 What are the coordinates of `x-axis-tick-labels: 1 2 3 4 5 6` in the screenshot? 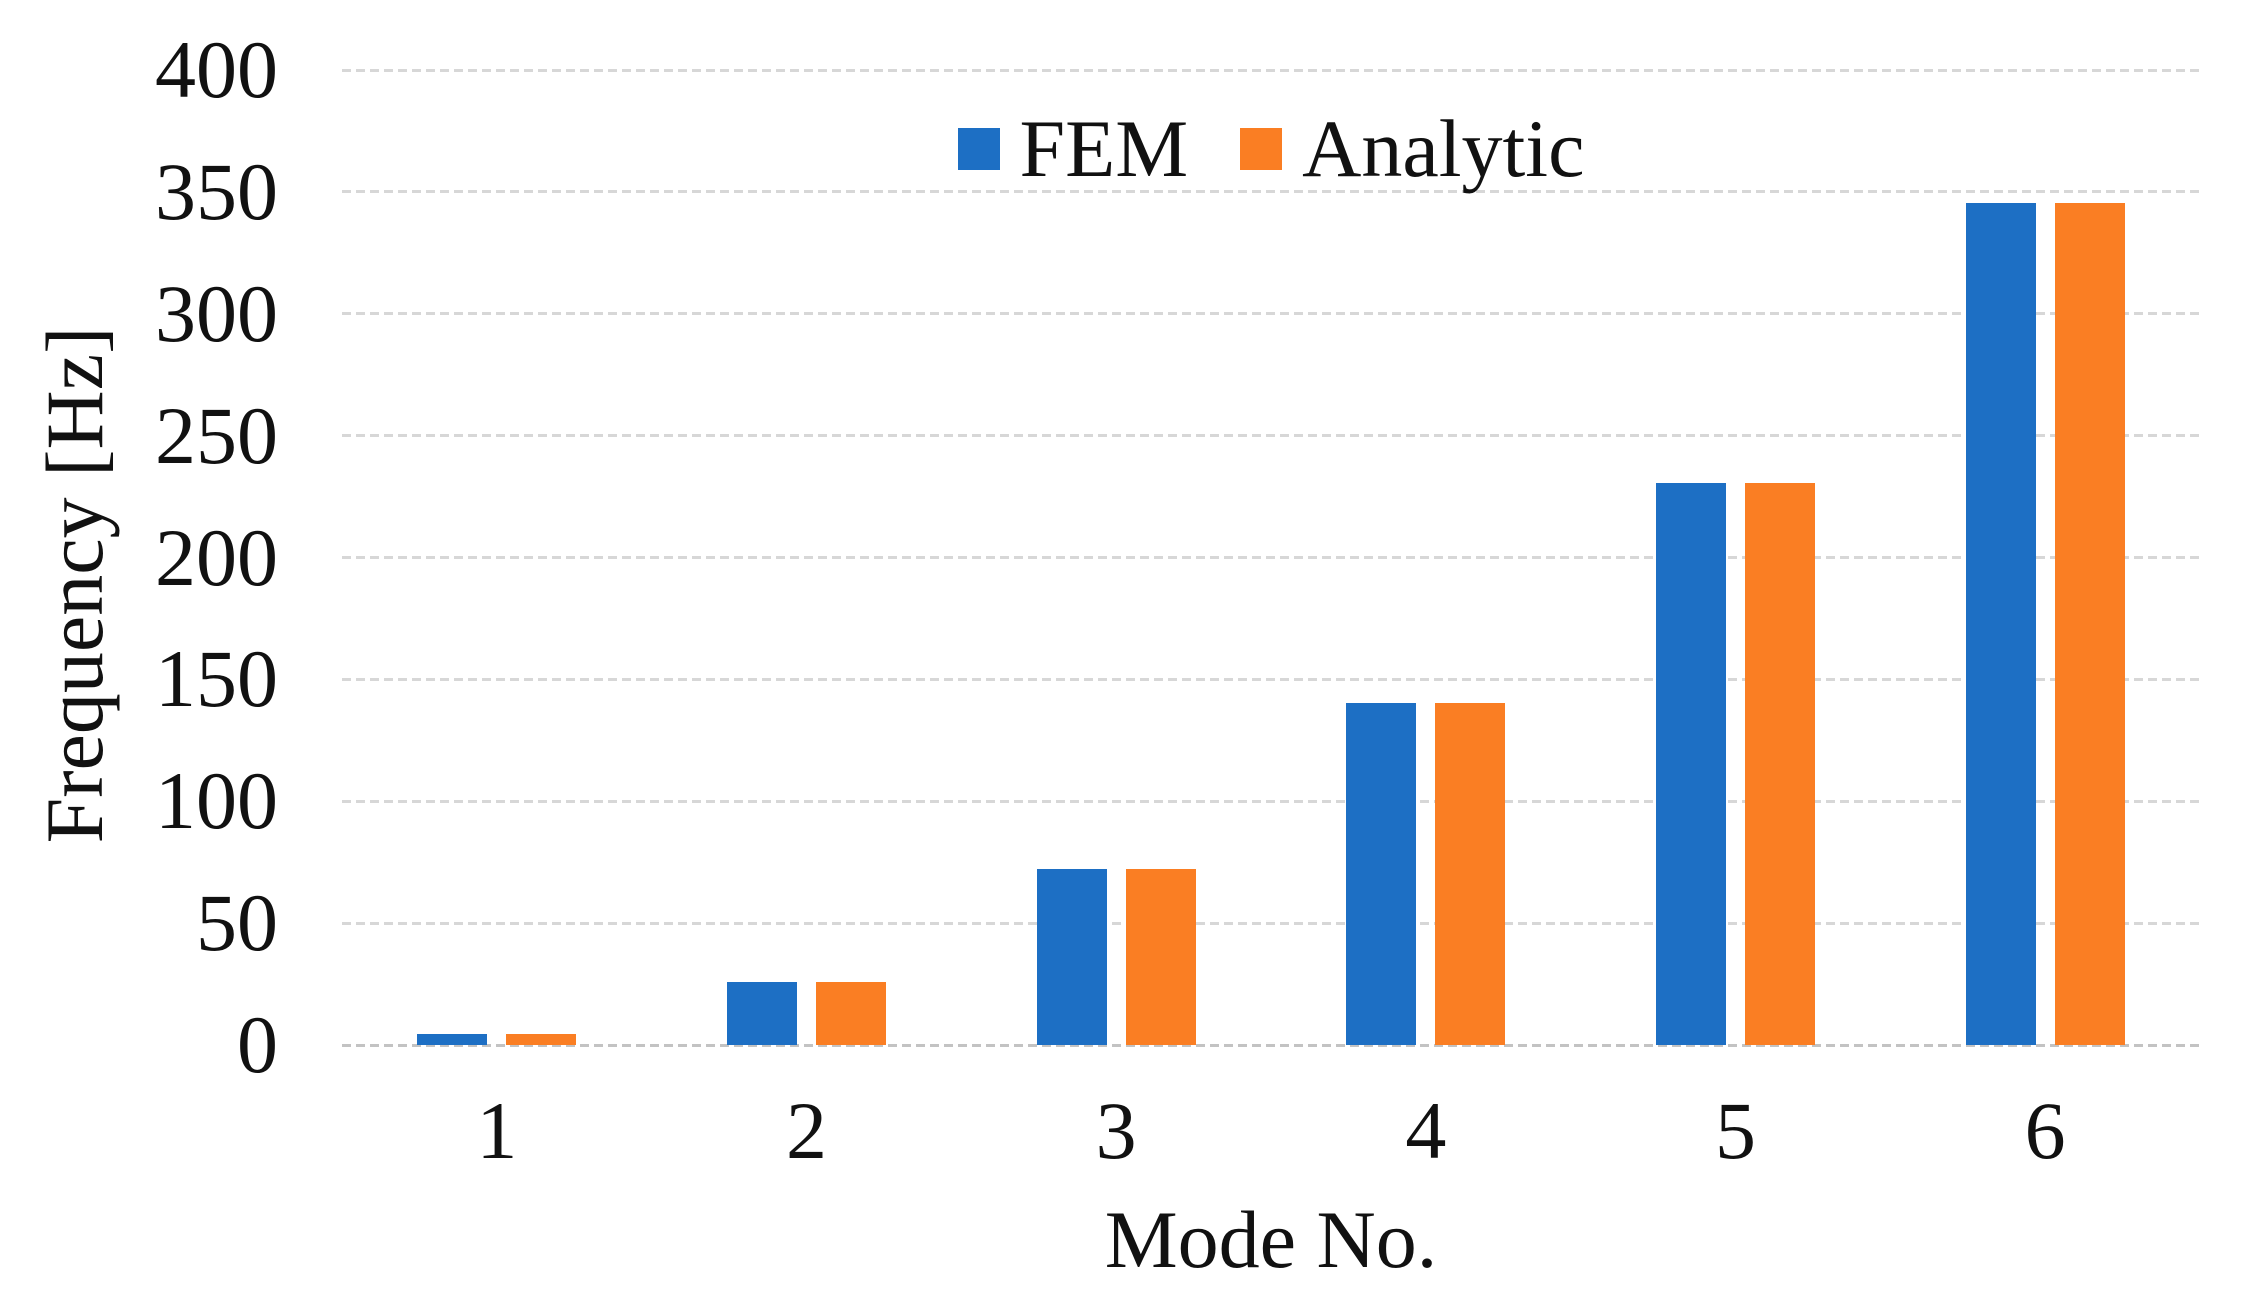 It's located at (1271, 1130).